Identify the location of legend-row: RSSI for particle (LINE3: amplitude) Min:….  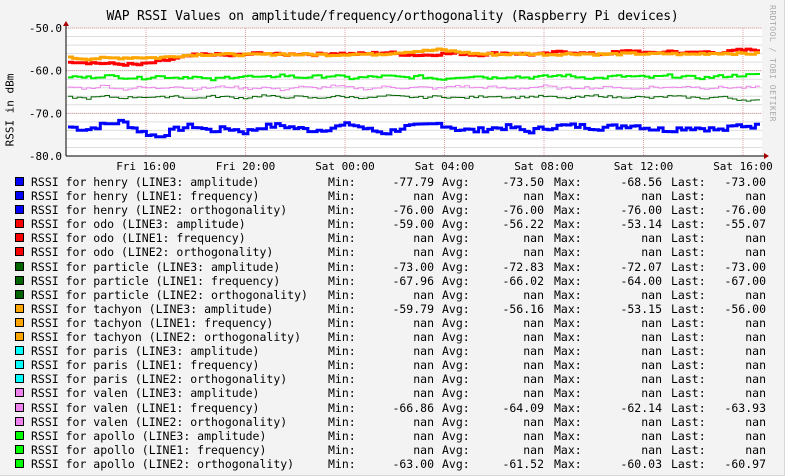
(394, 267).